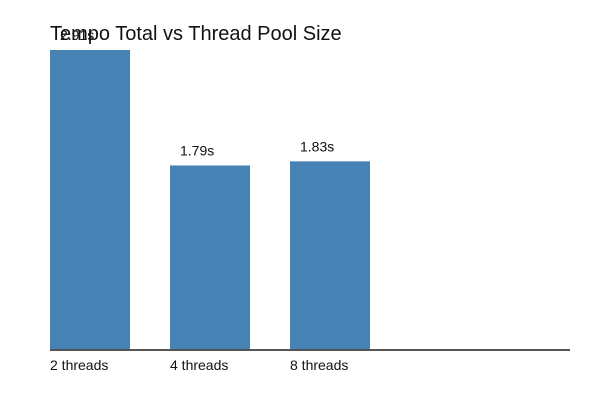  I want to click on chart-title: Tempo Total vs Thread Pool Size, so click(196, 34).